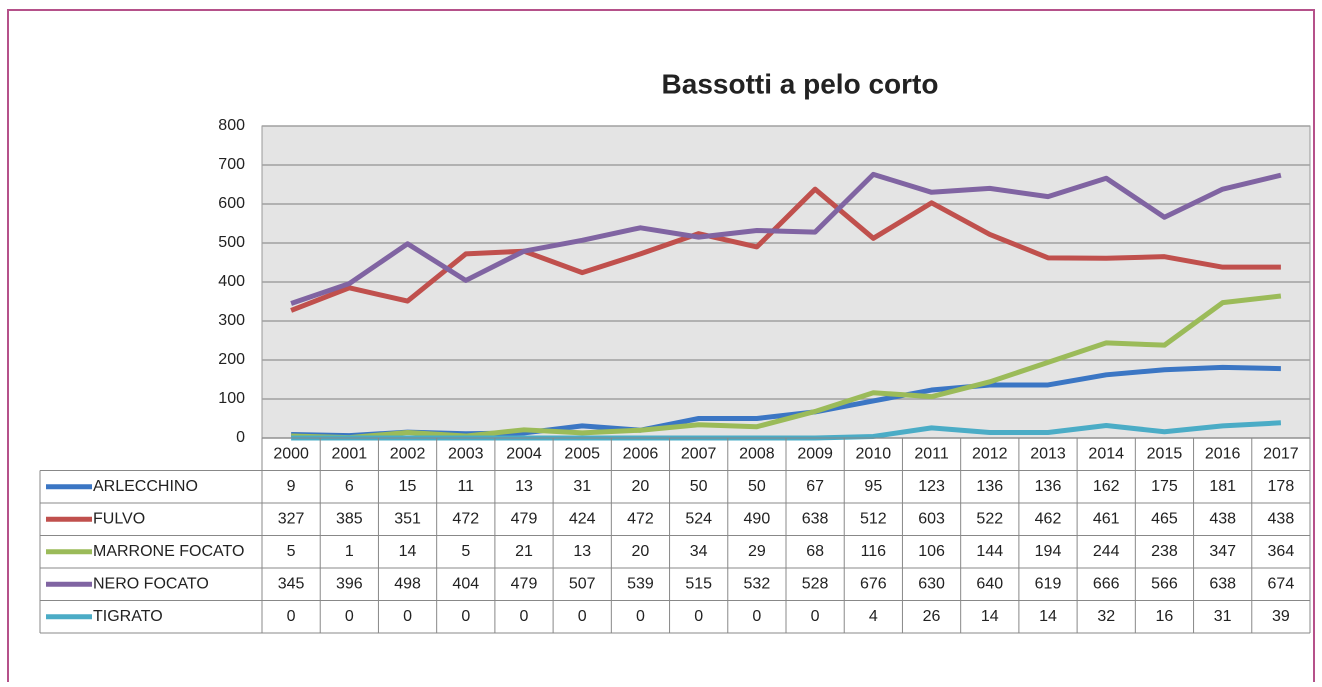 The width and height of the screenshot is (1322, 687). Describe the element at coordinates (757, 551) in the screenshot. I see `table-value: 29` at that location.